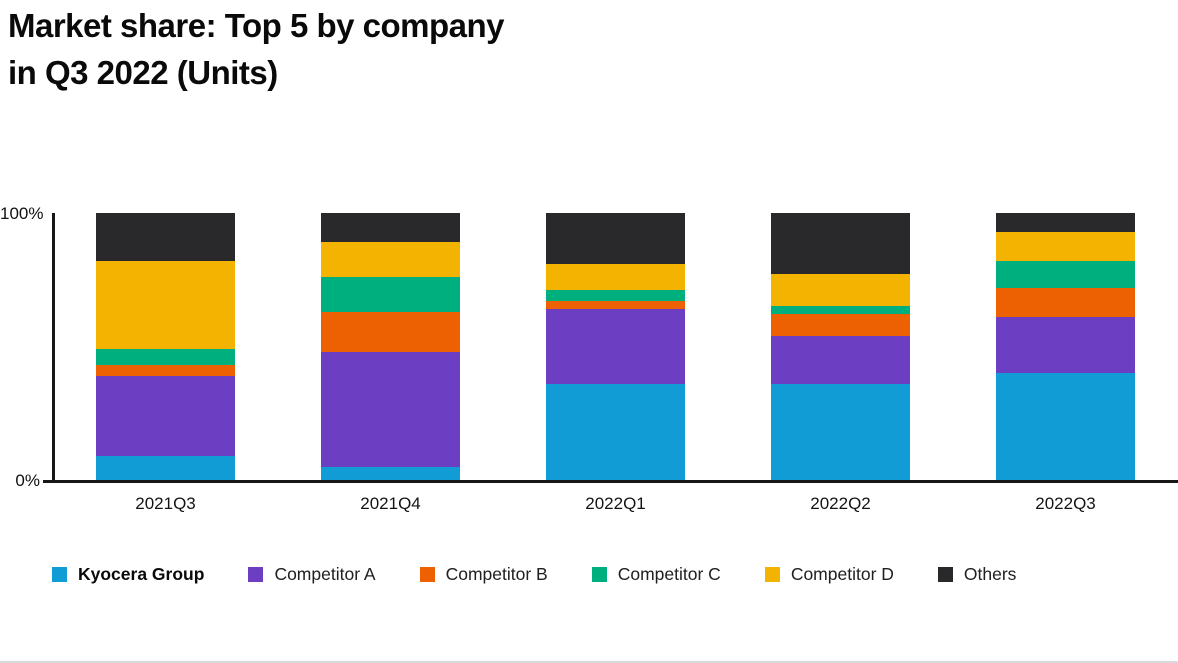 The width and height of the screenshot is (1178, 663). What do you see at coordinates (615, 238) in the screenshot?
I see `segment-others-2022q1` at bounding box center [615, 238].